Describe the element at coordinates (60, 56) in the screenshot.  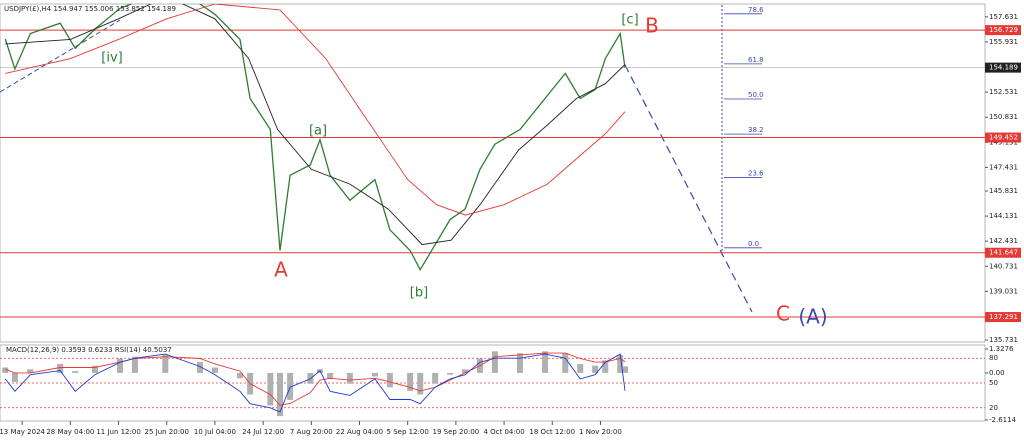
I see `trend-line` at that location.